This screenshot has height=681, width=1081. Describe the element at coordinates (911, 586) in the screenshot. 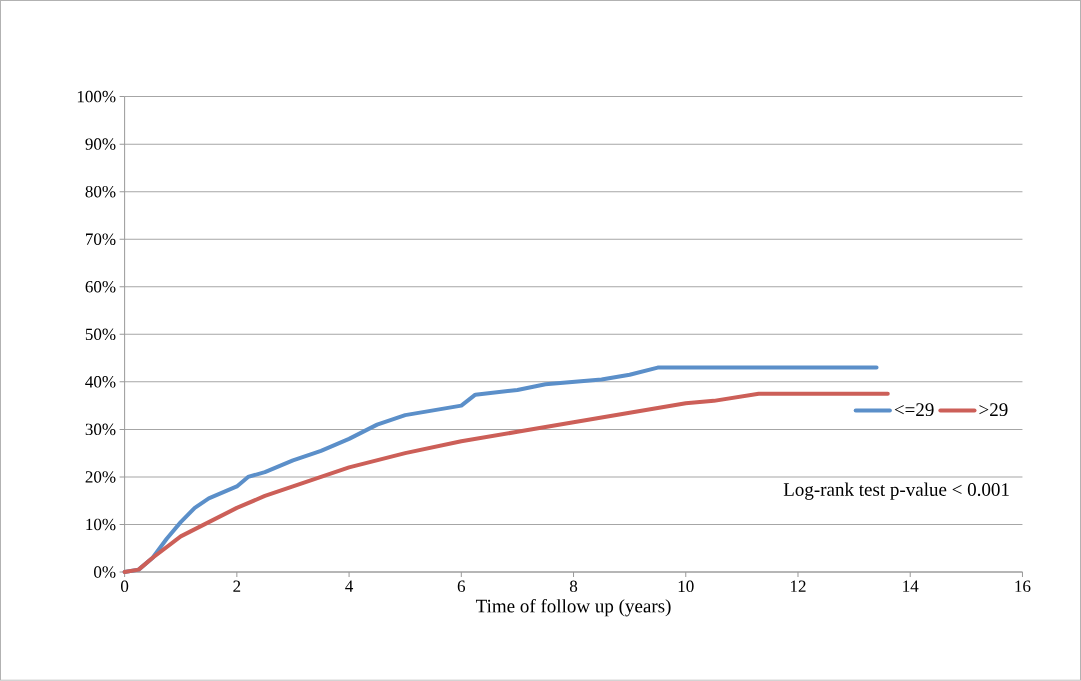

I see `x-tick-label: 14` at that location.